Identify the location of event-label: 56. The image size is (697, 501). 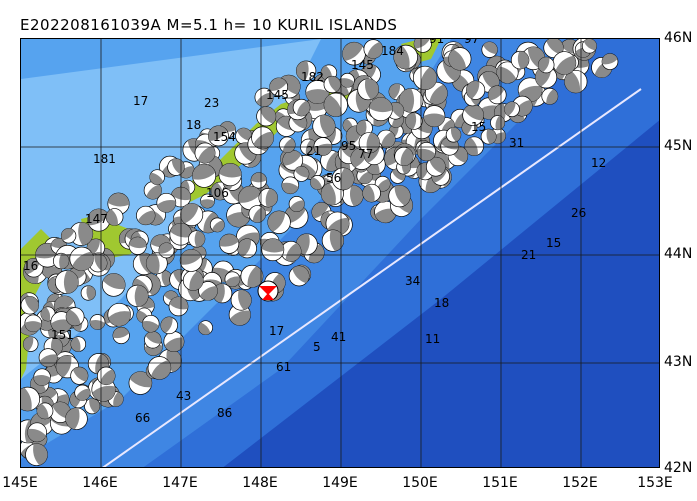
(333, 178).